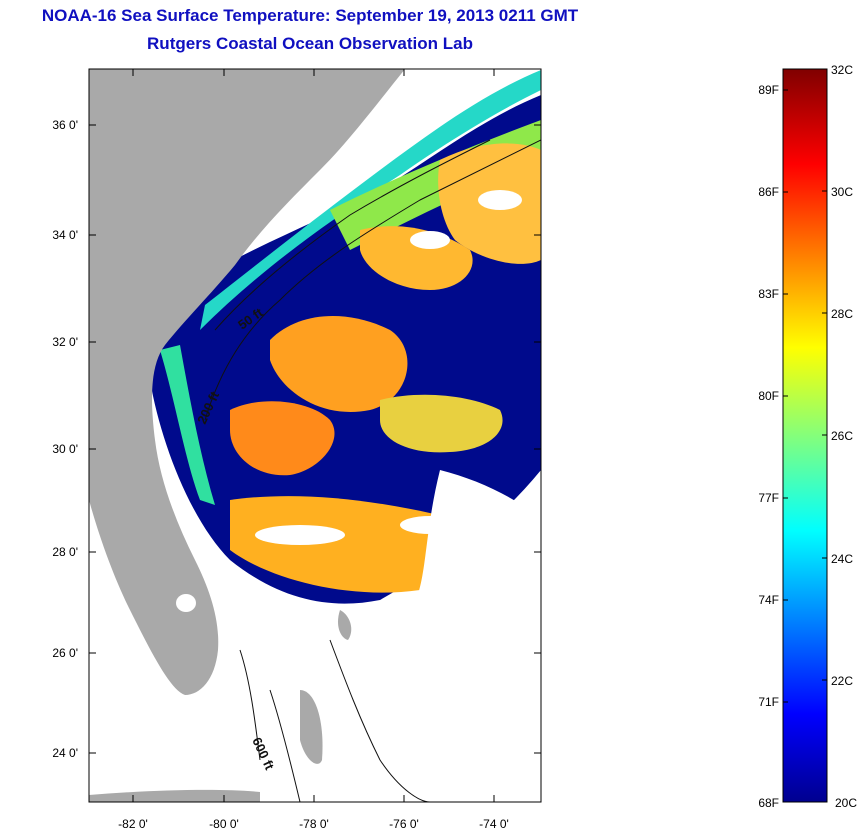 The height and width of the screenshot is (832, 865). What do you see at coordinates (768, 90) in the screenshot?
I see `colorbar-label-f: 89F` at bounding box center [768, 90].